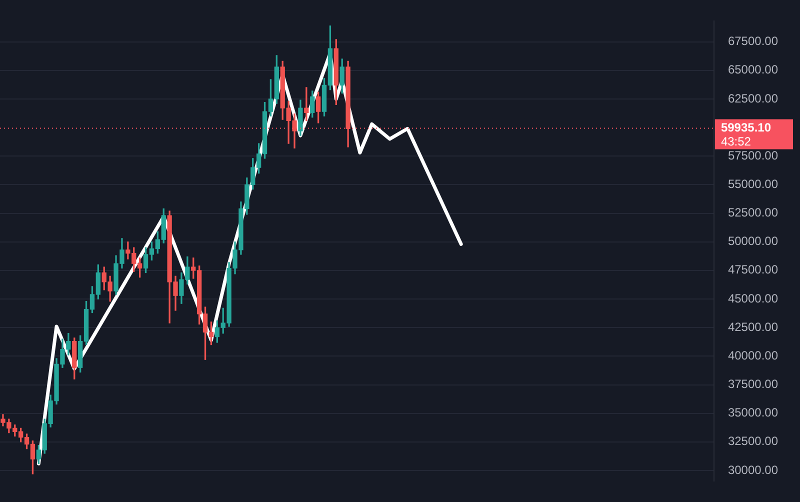 The image size is (800, 502). Describe the element at coordinates (753, 98) in the screenshot. I see `y-tick-label: 62500.00` at that location.